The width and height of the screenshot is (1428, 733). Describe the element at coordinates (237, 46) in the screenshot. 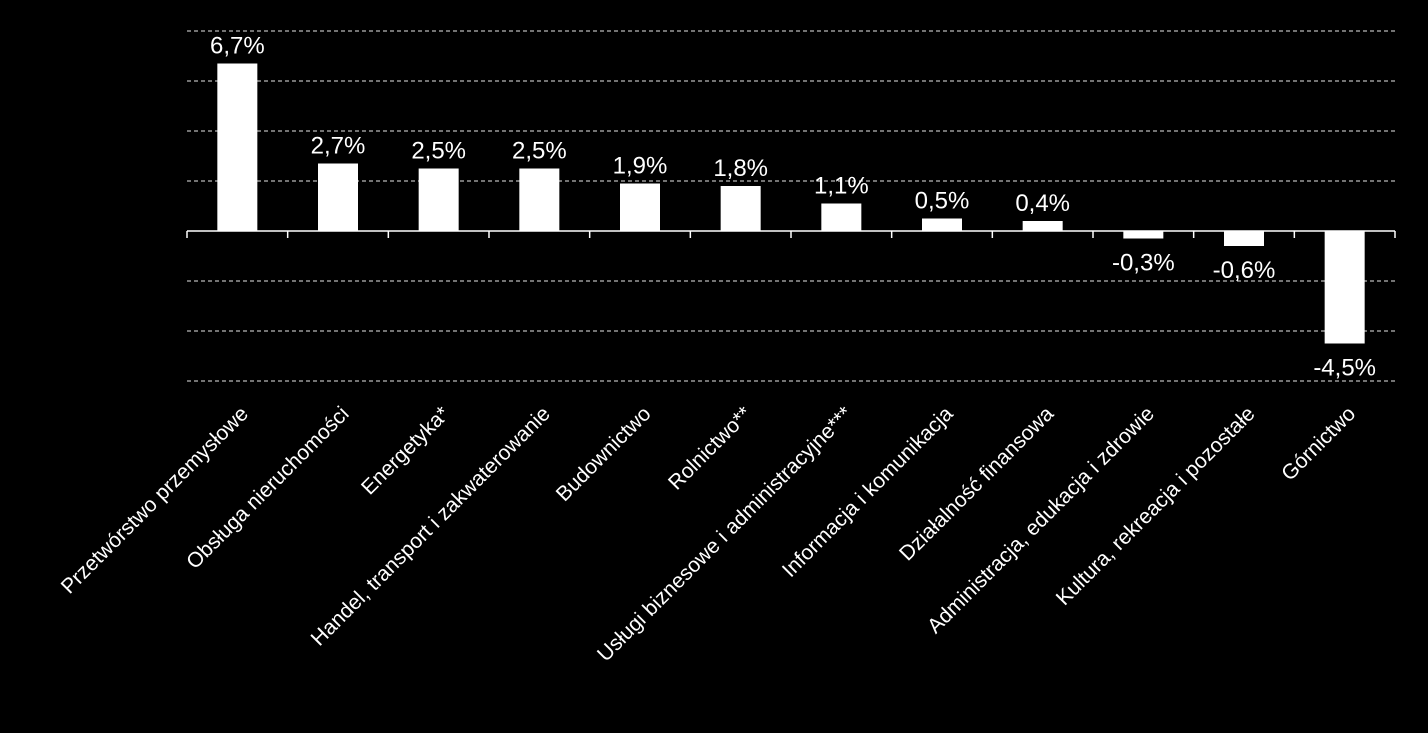

I see `data-label: 6,7%` at that location.